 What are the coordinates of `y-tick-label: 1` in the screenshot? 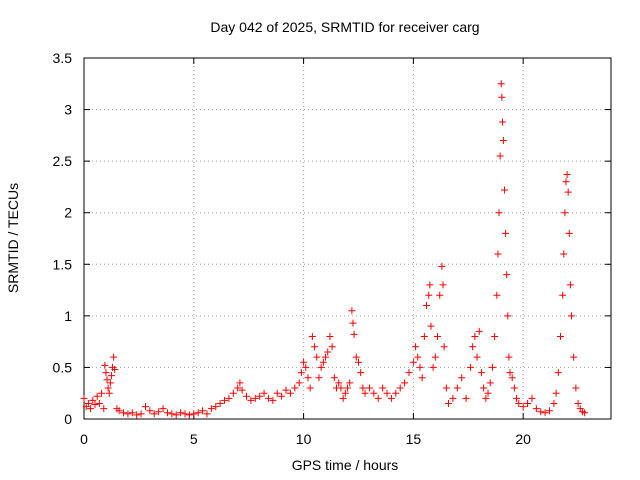 It's located at (68, 316).